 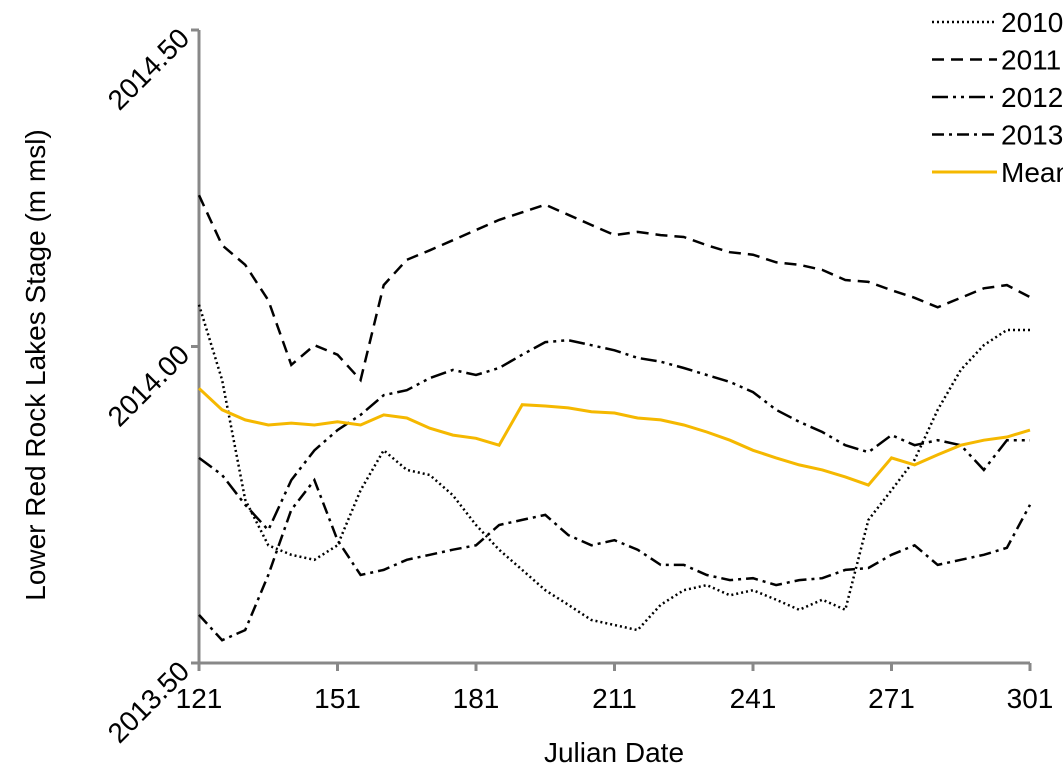 I want to click on series-line, so click(x=614, y=437).